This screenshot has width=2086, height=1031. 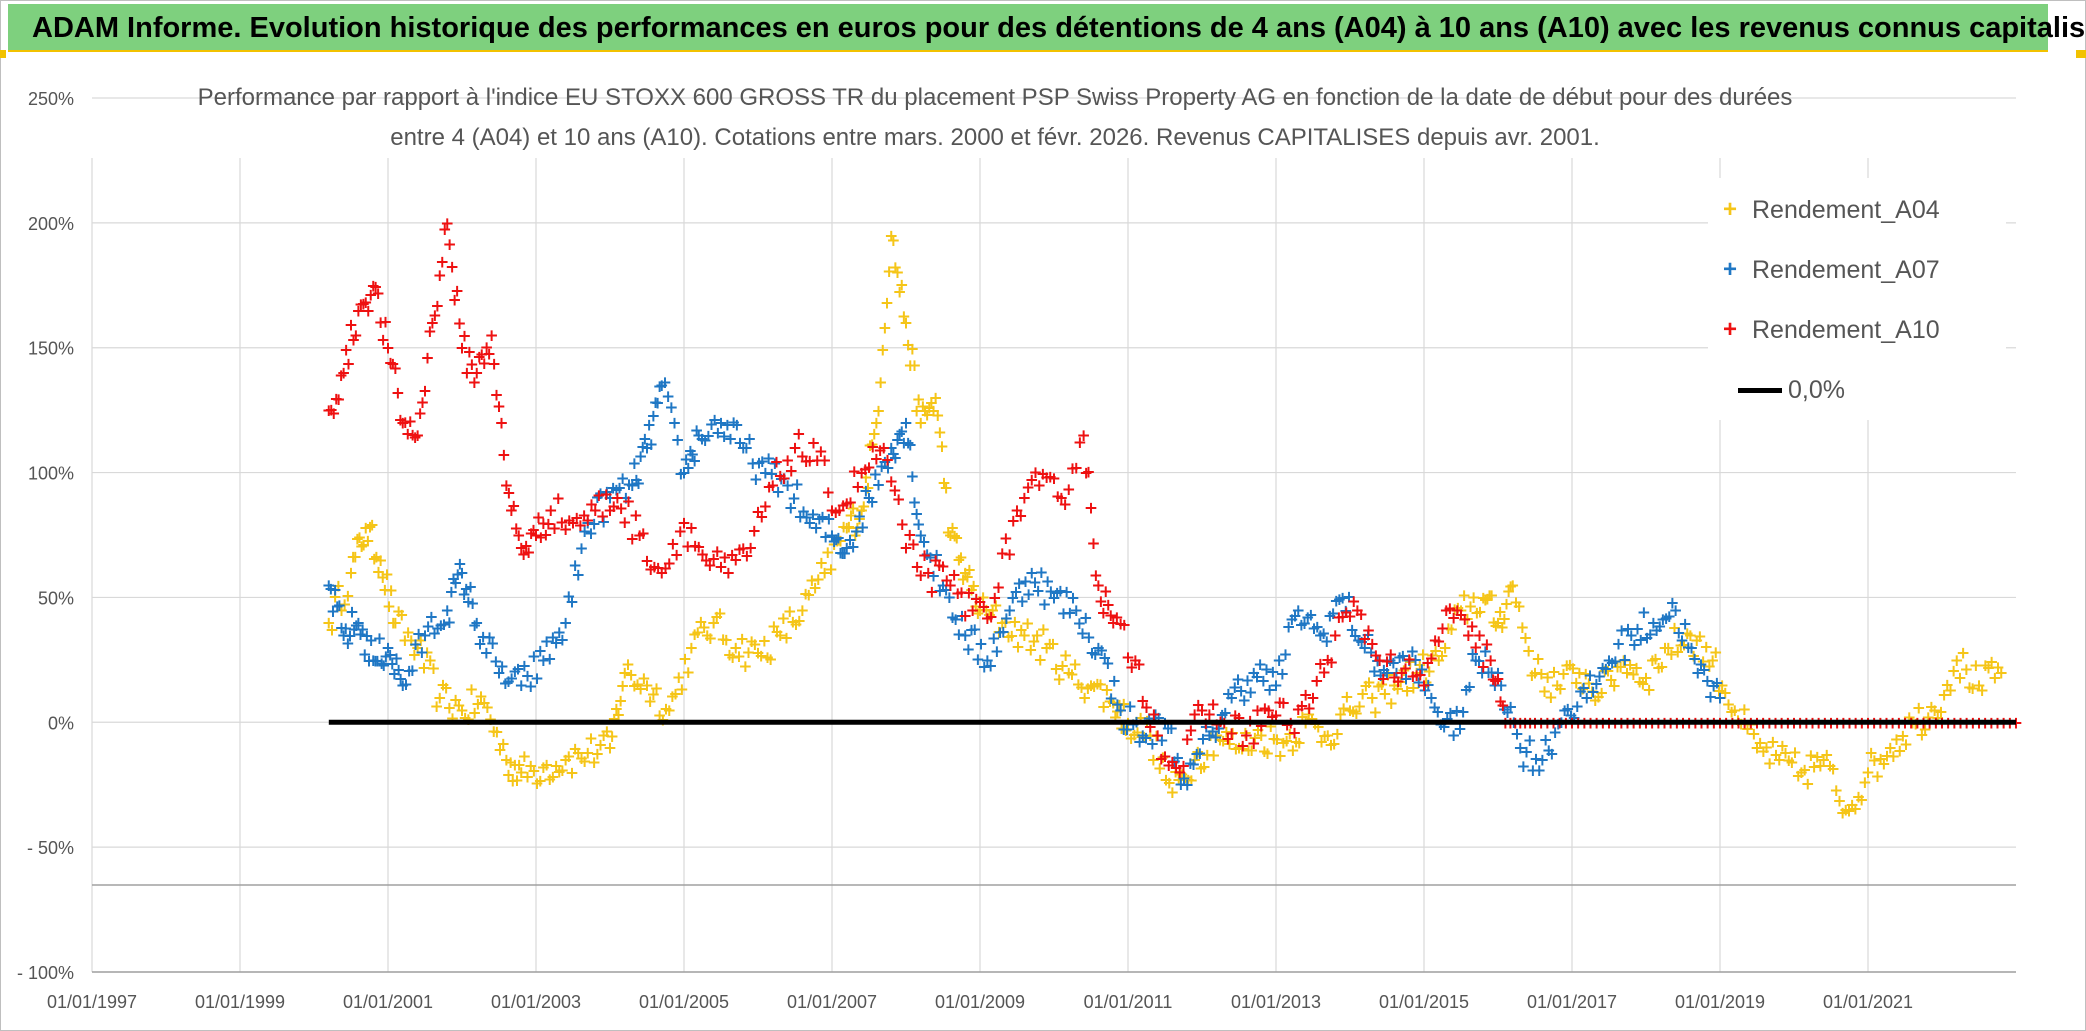 I want to click on legend-item-a10: + Rendement_A10, so click(x=1824, y=330).